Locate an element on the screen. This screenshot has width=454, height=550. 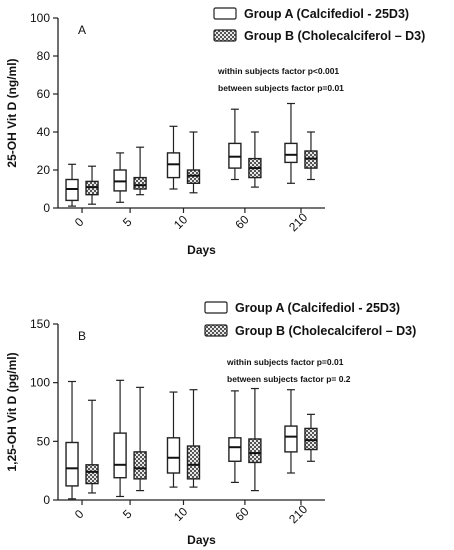
stats-annotation: between subjects factor p=0.01 is located at coordinates (281, 88).